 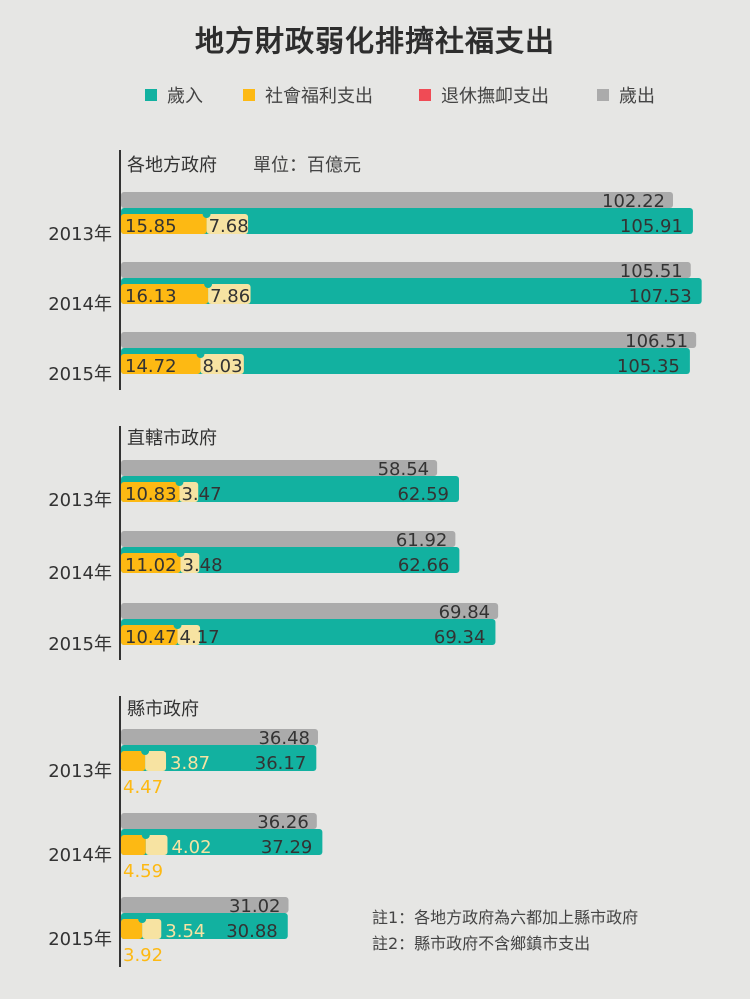 What do you see at coordinates (374, 41) in the screenshot?
I see `page-title: 地方財政弱化排擠社福支出` at bounding box center [374, 41].